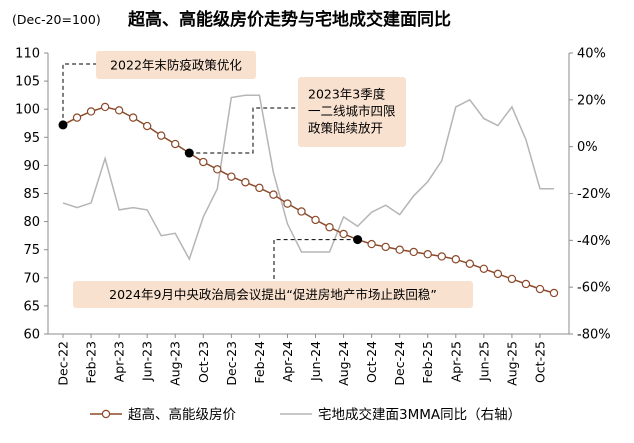  I want to click on legend: 超高、高能级房价 宅地成交建面3MMA同比（右轴）, so click(305, 414).